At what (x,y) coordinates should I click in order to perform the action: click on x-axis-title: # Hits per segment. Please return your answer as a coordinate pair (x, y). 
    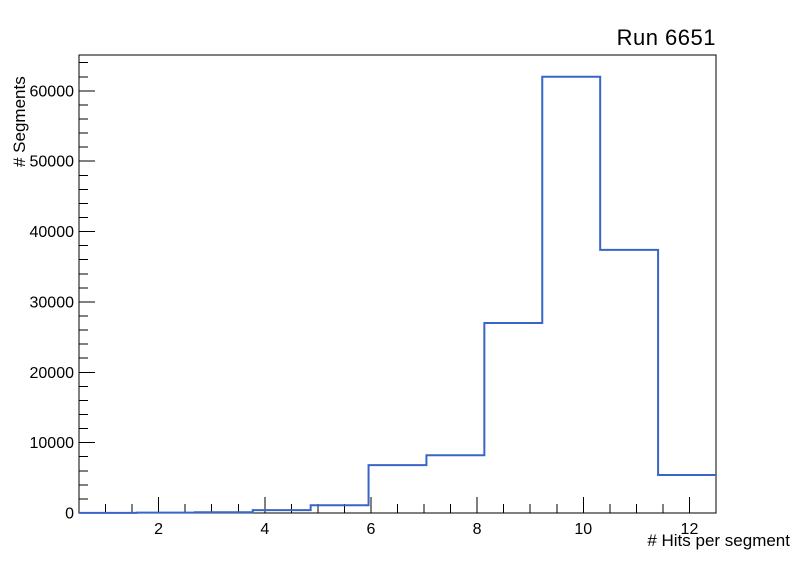
    Looking at the image, I should click on (718, 540).